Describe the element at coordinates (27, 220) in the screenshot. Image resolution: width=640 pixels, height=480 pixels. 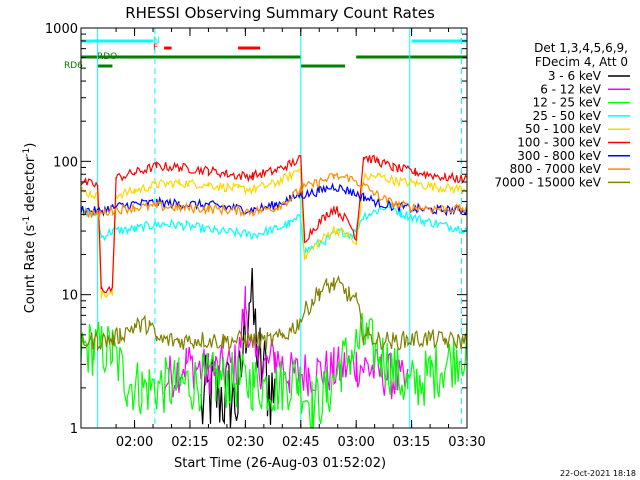
I see `y-axis-label-sup1: -1` at that location.